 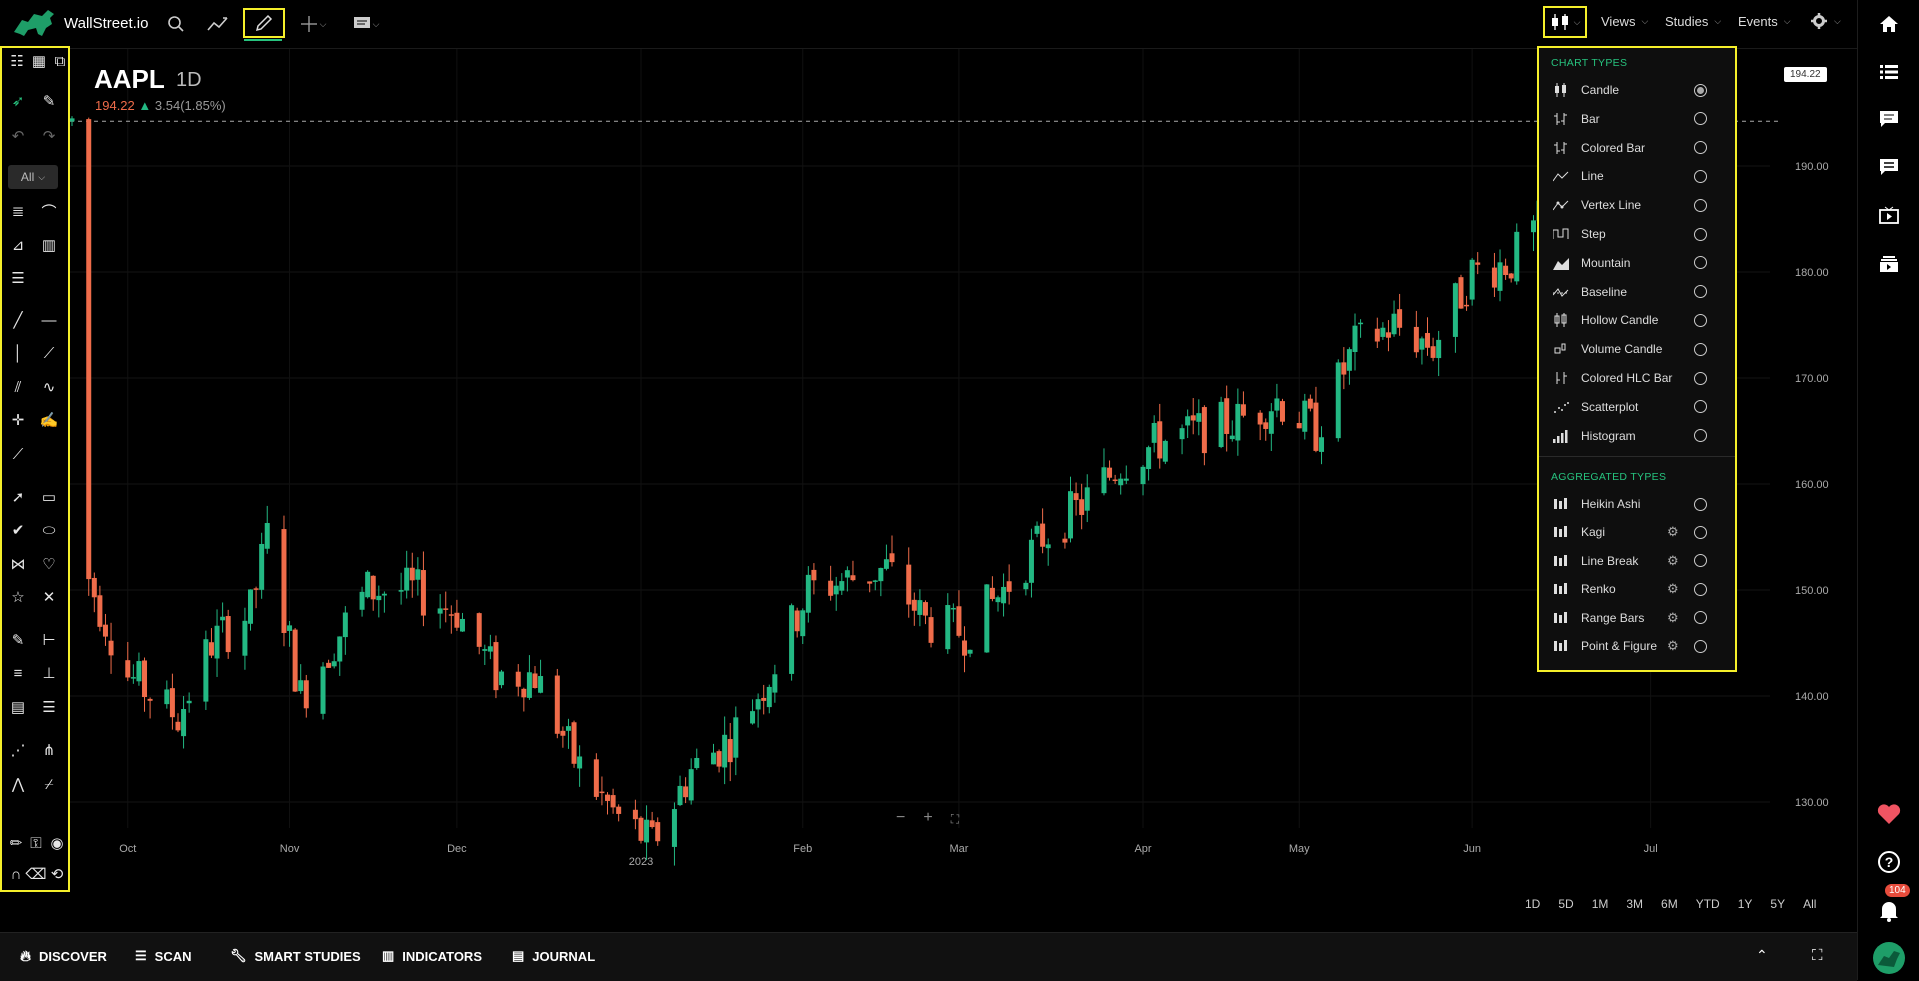 I want to click on chart-type-bar: Bar, so click(x=1637, y=119).